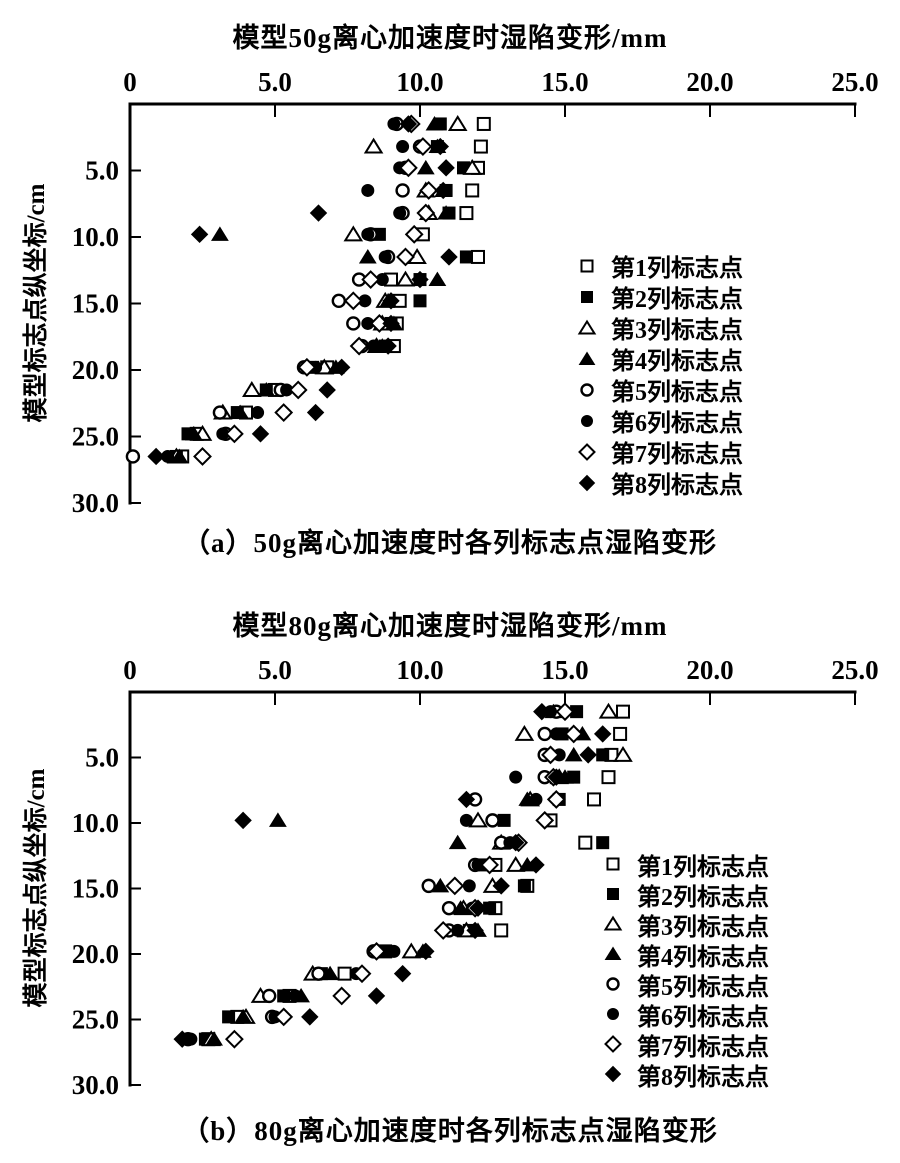 This screenshot has height=1163, width=900. Describe the element at coordinates (275, 670) in the screenshot. I see `x-tick-label: 5.0` at that location.